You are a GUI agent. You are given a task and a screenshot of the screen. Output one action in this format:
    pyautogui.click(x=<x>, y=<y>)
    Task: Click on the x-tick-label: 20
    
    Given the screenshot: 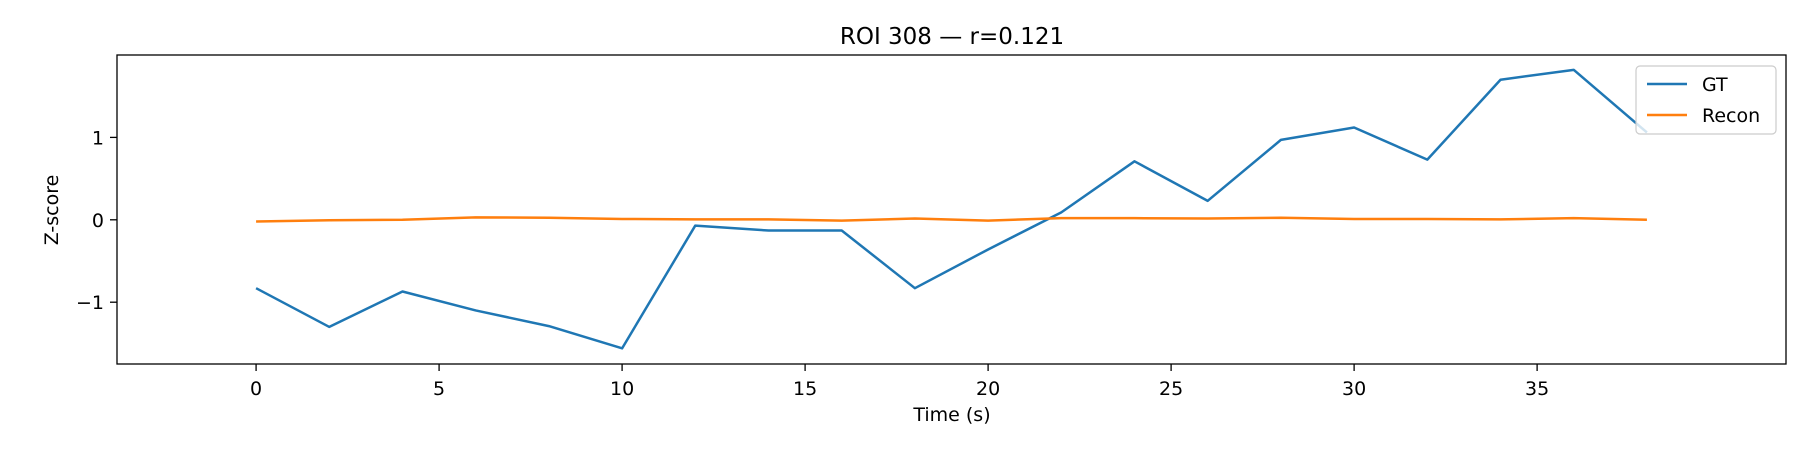 What is the action you would take?
    pyautogui.click(x=988, y=389)
    